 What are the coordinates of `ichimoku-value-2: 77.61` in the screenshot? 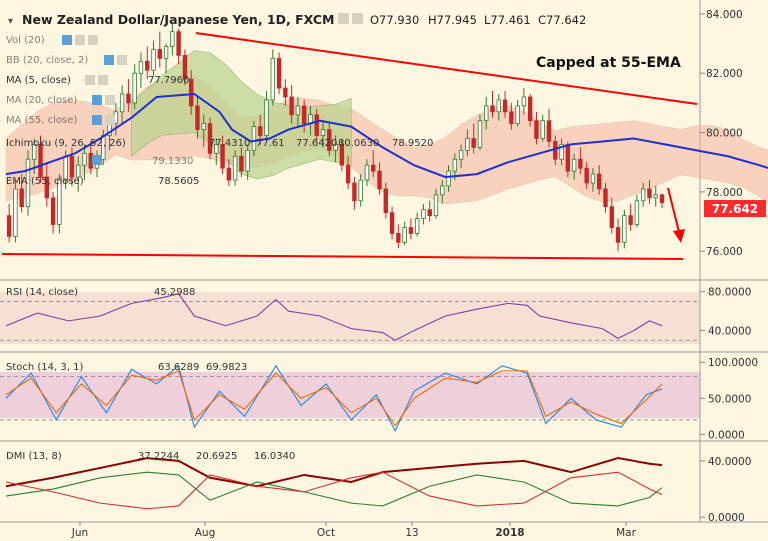 It's located at (270, 143).